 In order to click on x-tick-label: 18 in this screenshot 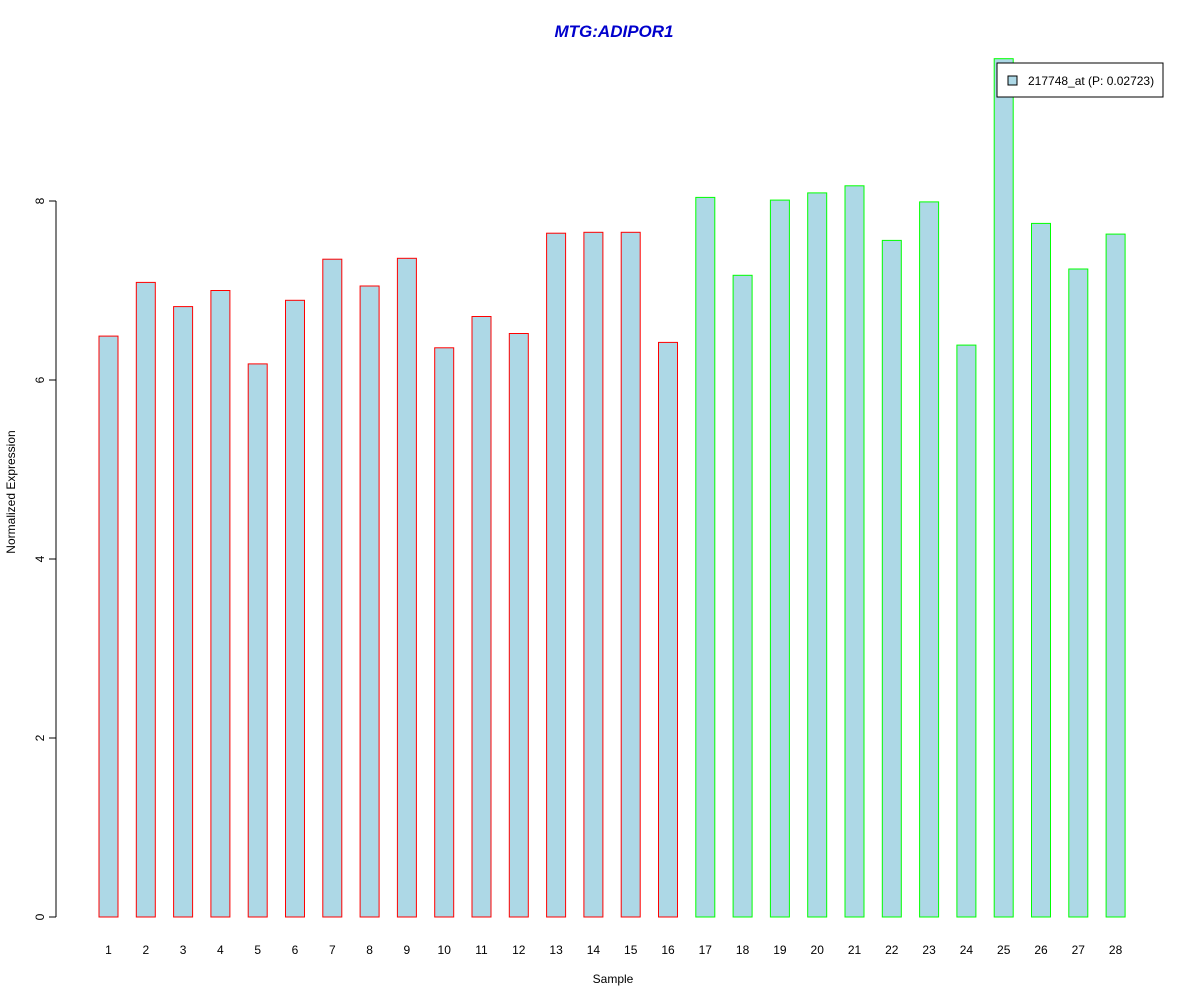, I will do `click(743, 950)`.